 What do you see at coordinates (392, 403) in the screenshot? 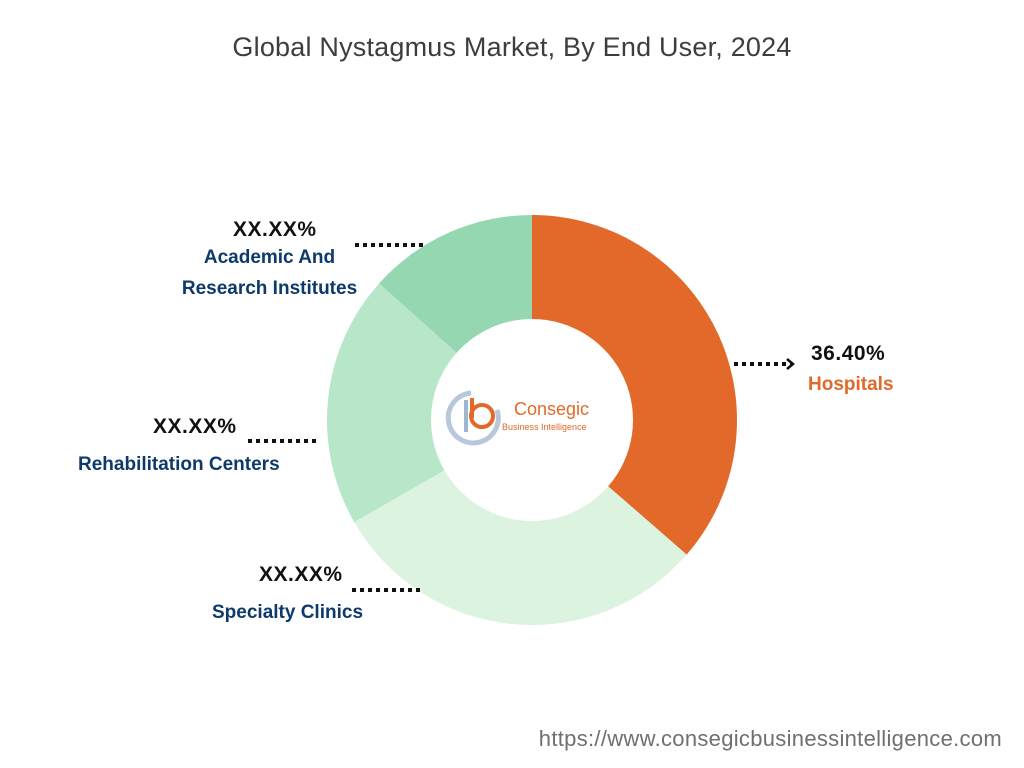
I see `slice-rehabilitation-centers` at bounding box center [392, 403].